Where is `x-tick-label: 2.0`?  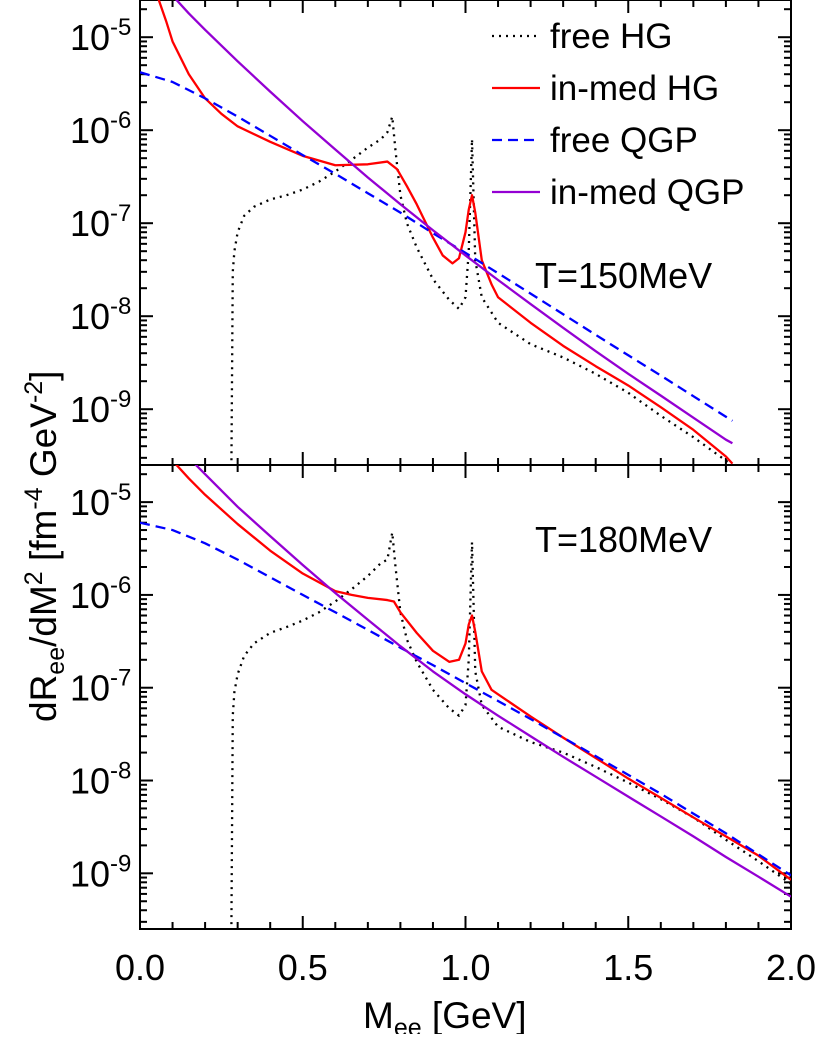
x-tick-label: 2.0 is located at coordinates (791, 967).